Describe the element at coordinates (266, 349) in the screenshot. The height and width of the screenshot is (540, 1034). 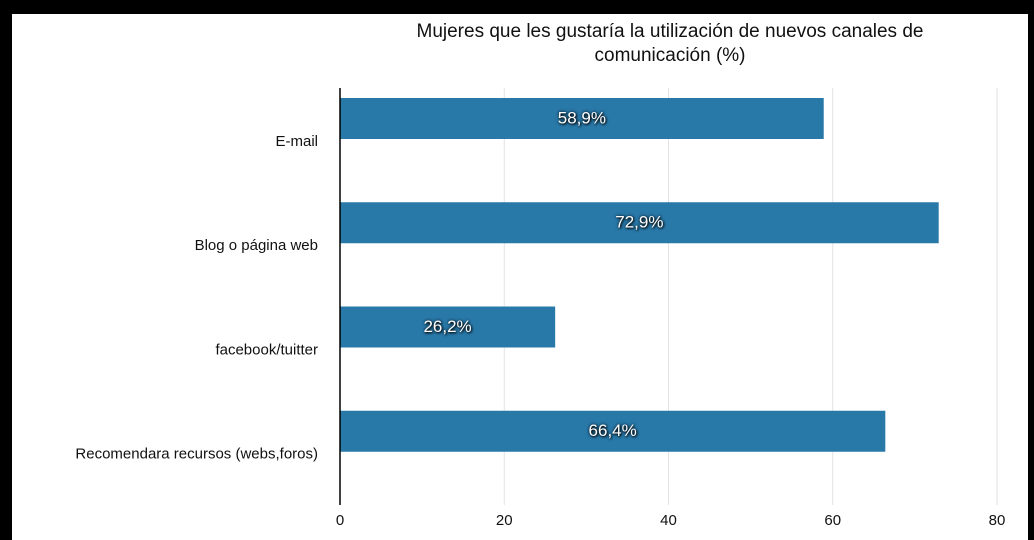
I see `y-tick-label: facebook/tuitter` at that location.